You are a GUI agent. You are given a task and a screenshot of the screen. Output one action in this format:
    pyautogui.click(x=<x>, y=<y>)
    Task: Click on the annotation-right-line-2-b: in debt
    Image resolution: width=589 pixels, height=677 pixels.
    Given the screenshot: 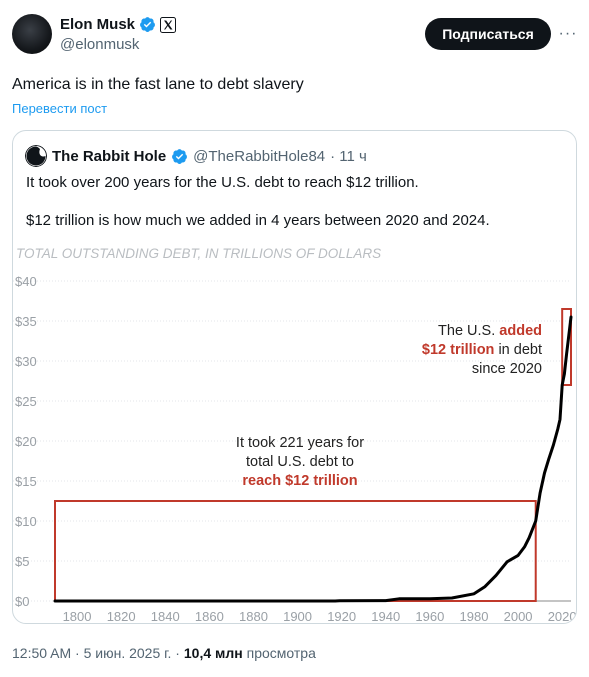 What is the action you would take?
    pyautogui.click(x=520, y=350)
    